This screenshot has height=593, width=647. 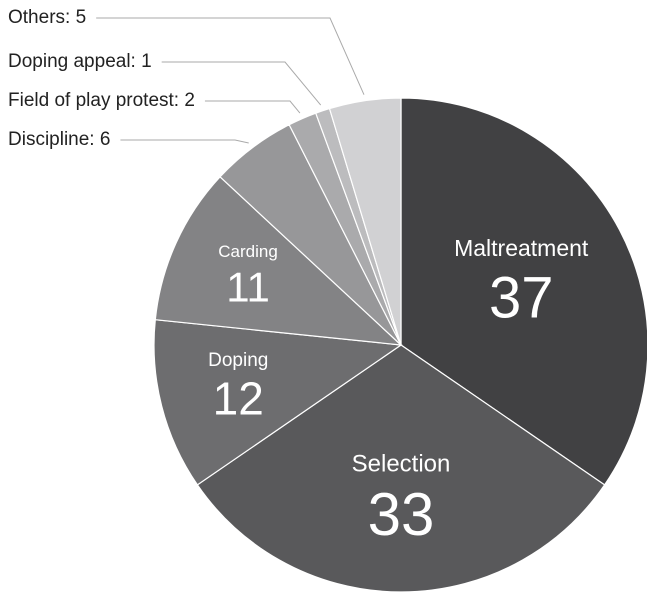 What do you see at coordinates (80, 61) in the screenshot?
I see `outside-label: Doping appeal: 1` at bounding box center [80, 61].